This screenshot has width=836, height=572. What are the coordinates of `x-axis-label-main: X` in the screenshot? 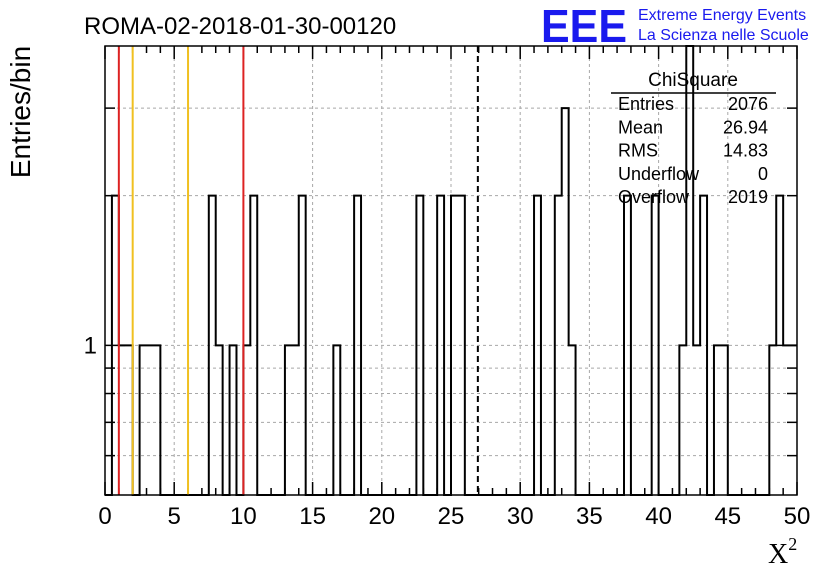 It's located at (778, 554).